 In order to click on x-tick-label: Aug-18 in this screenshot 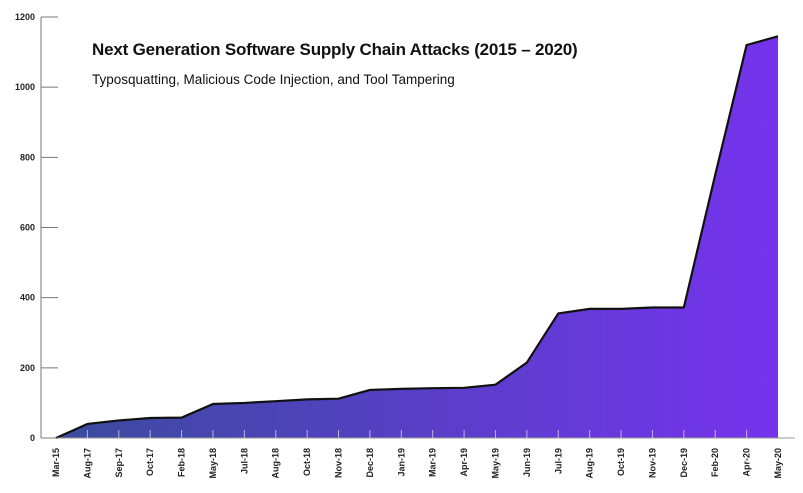, I will do `click(276, 463)`.